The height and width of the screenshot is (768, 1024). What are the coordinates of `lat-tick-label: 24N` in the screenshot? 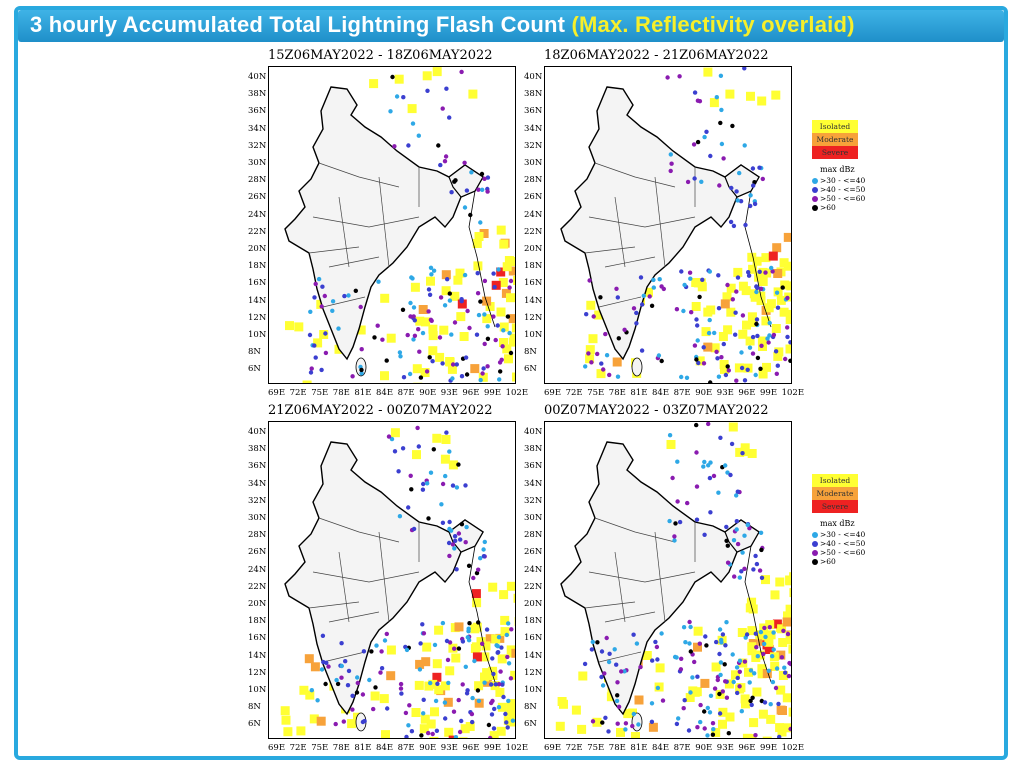 It's located at (257, 569).